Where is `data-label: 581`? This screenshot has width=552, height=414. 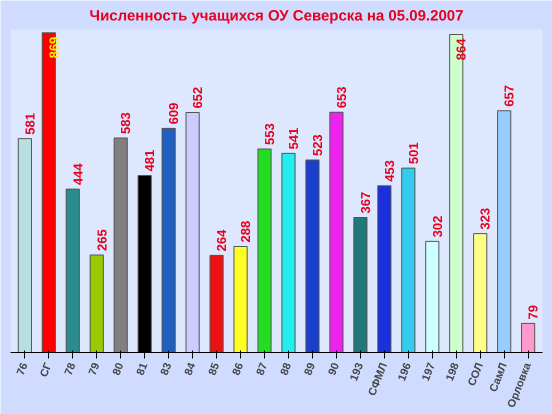 data-label: 581 is located at coordinates (30, 123).